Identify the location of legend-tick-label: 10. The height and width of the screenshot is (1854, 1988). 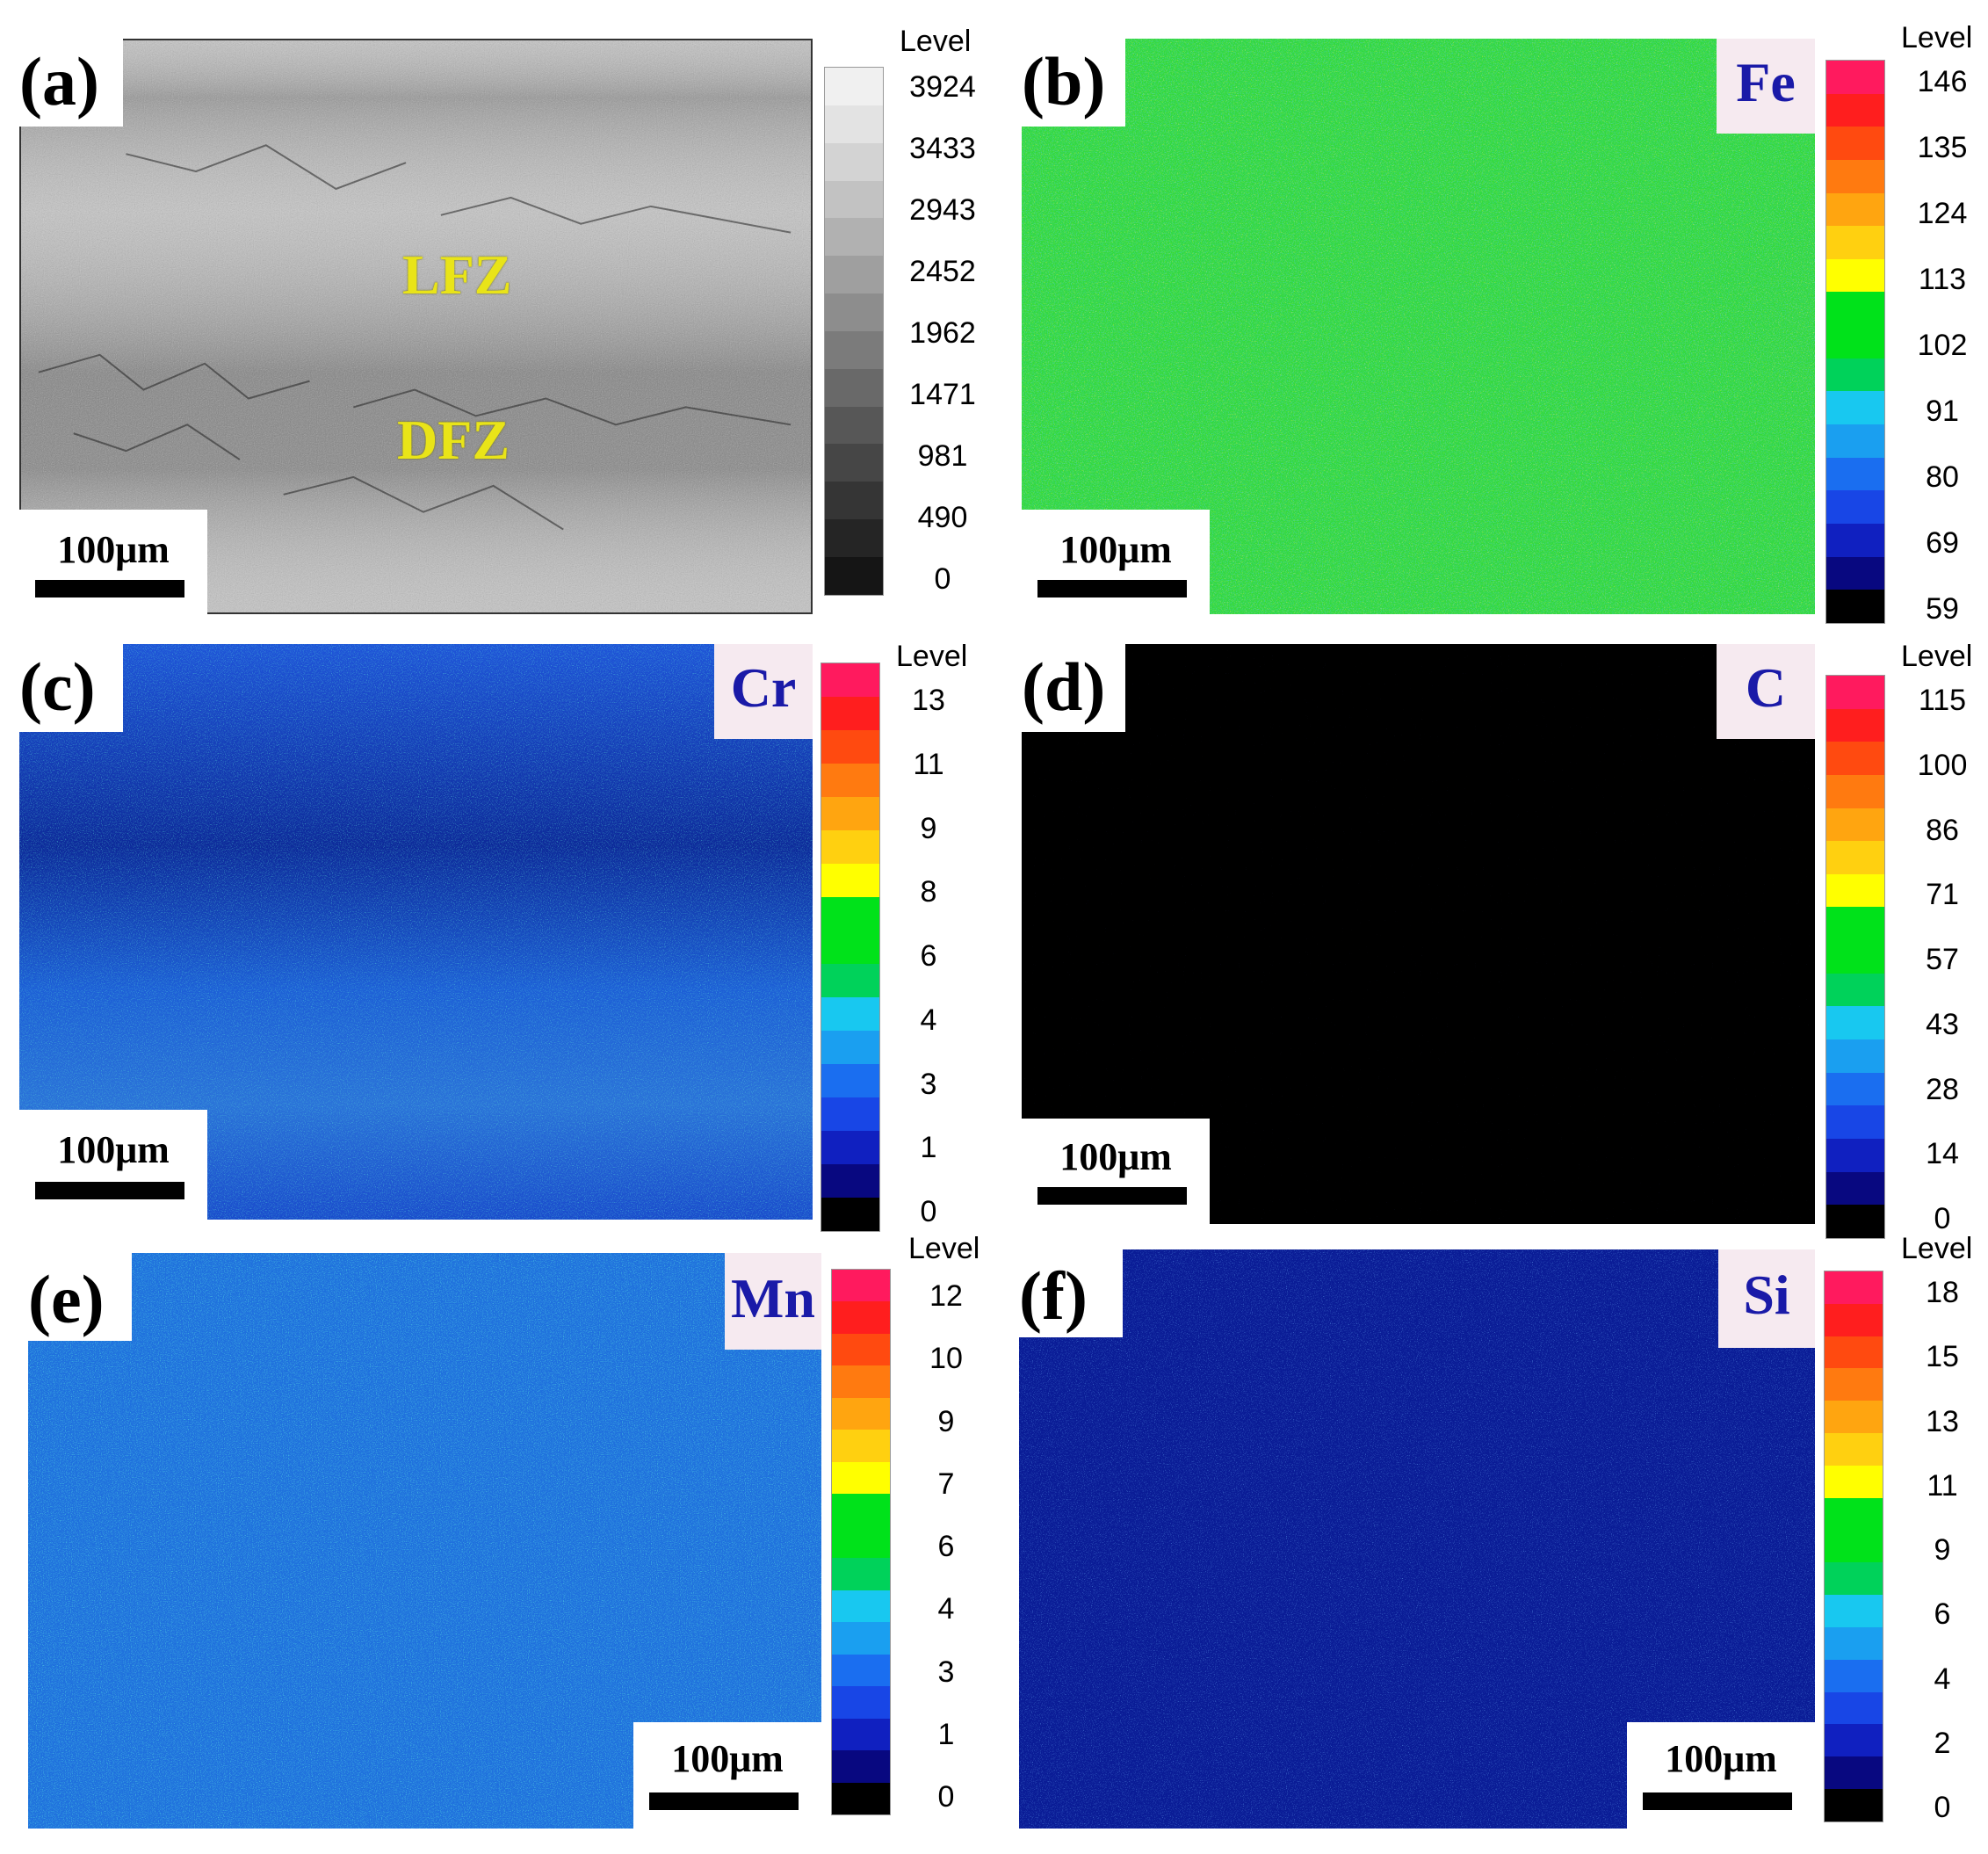
(946, 1359).